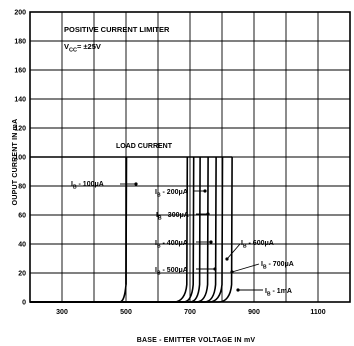 Image resolution: width=354 pixels, height=346 pixels. I want to click on series-label: IB - 1mA, so click(278, 293).